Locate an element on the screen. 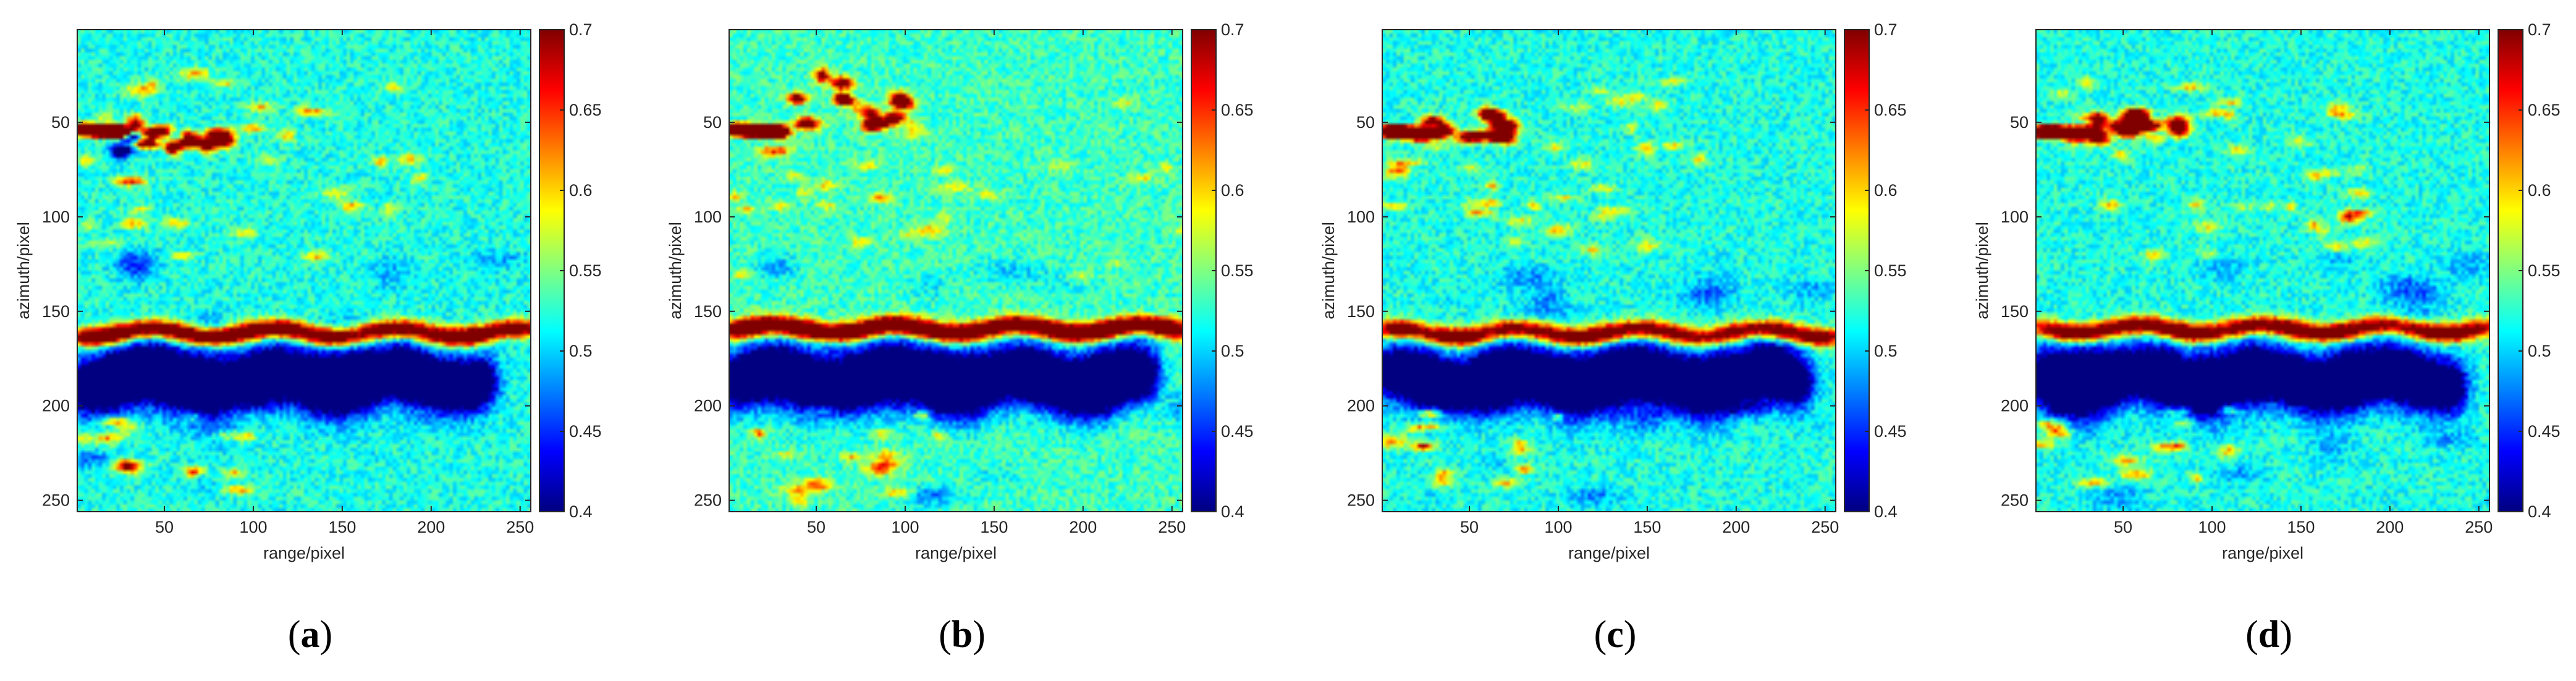 The height and width of the screenshot is (681, 2576). panel-caption-c: (c) is located at coordinates (1615, 635).